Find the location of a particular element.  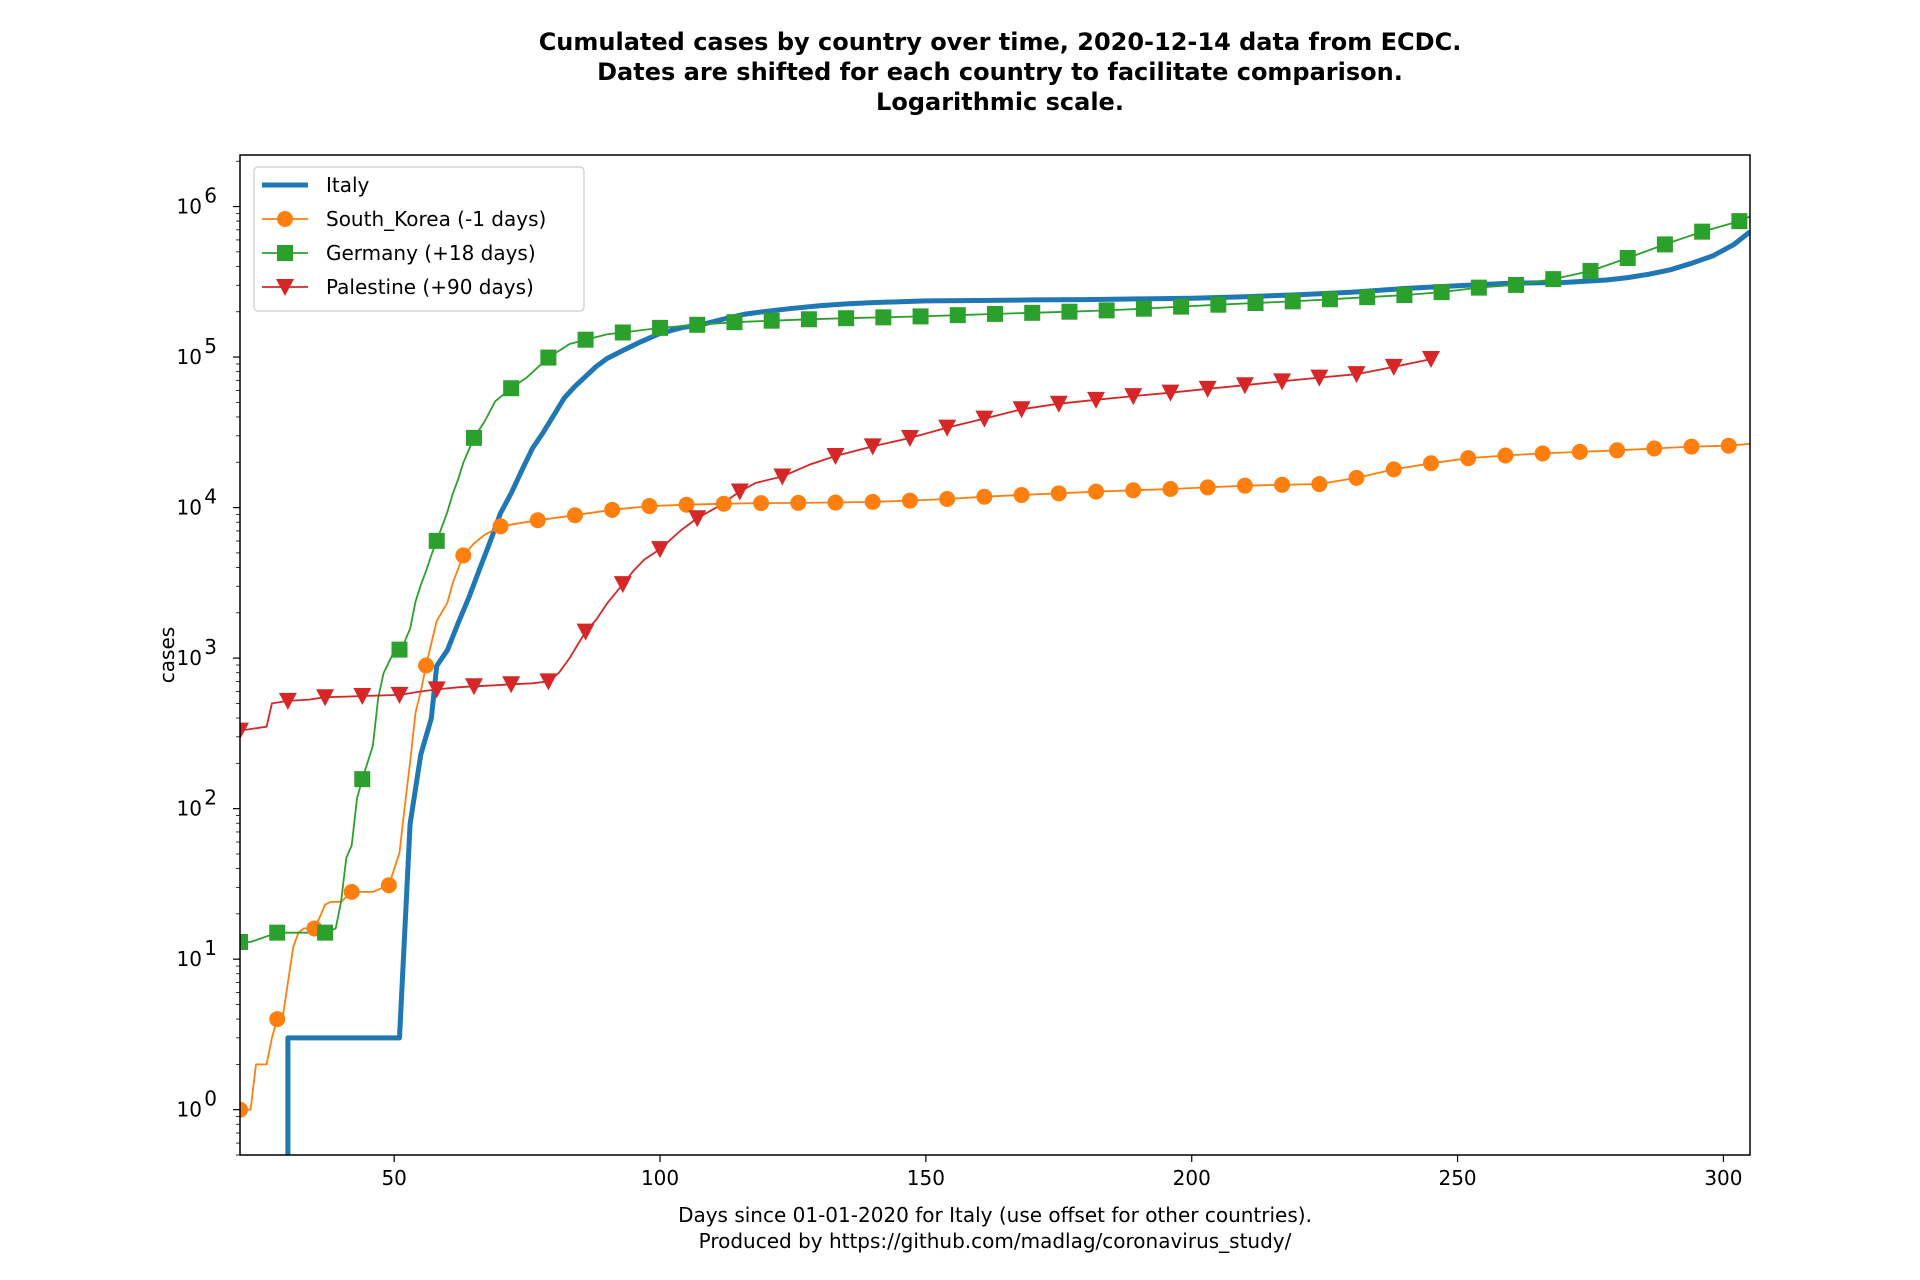

legend-label-palestine: Palestine (+90 days) is located at coordinates (430, 287).